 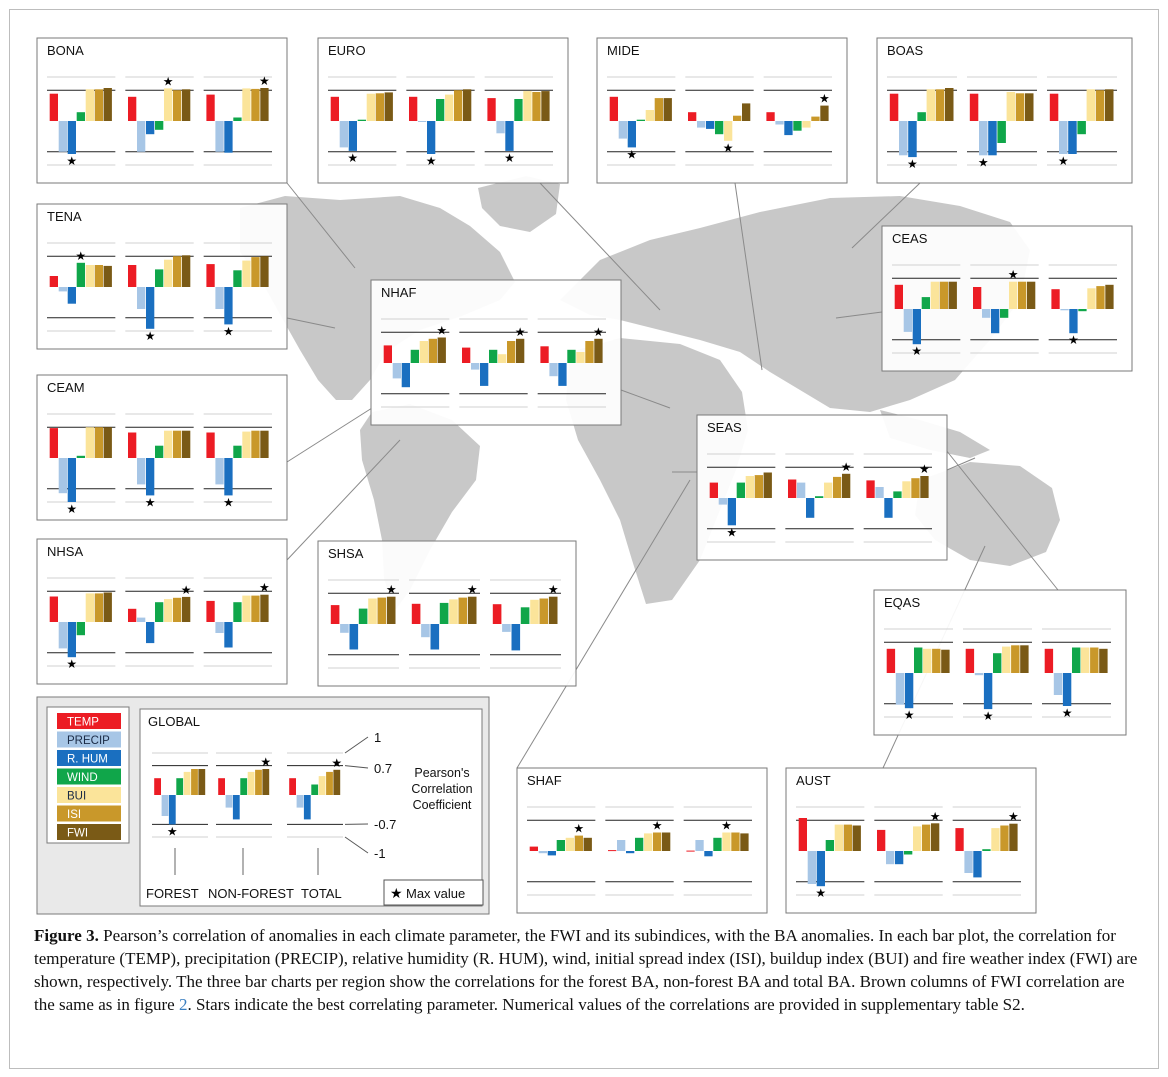 What do you see at coordinates (82, 778) in the screenshot?
I see `color-key-label: WIND` at bounding box center [82, 778].